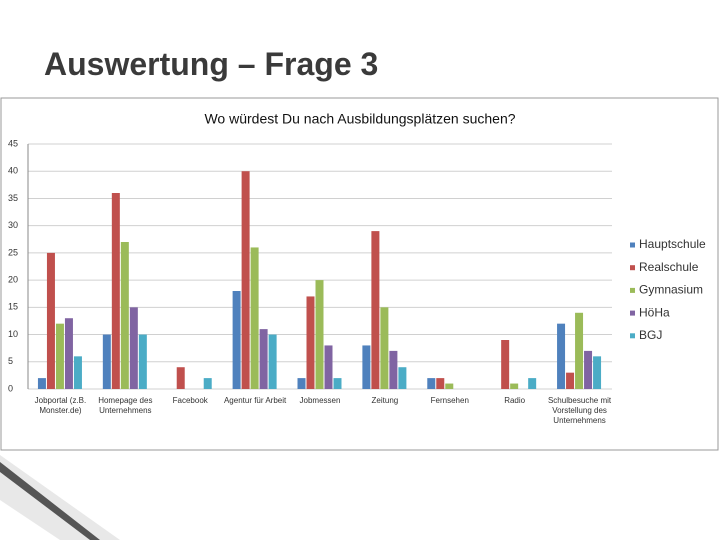  What do you see at coordinates (13, 279) in the screenshot?
I see `y-tick-label: 20` at bounding box center [13, 279].